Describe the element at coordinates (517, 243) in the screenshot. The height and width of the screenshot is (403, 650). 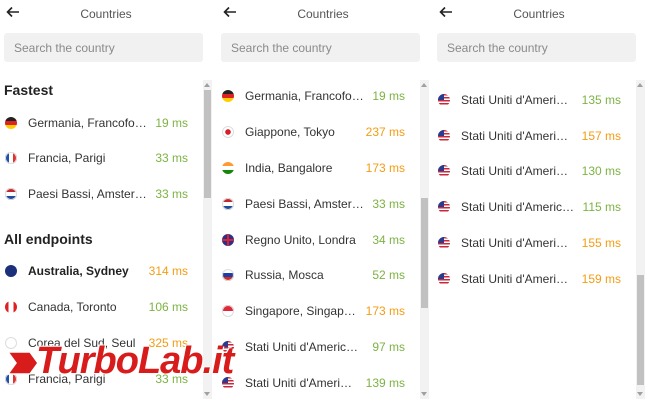
I see `country-name: Stati Uniti d'America, San Jose` at that location.